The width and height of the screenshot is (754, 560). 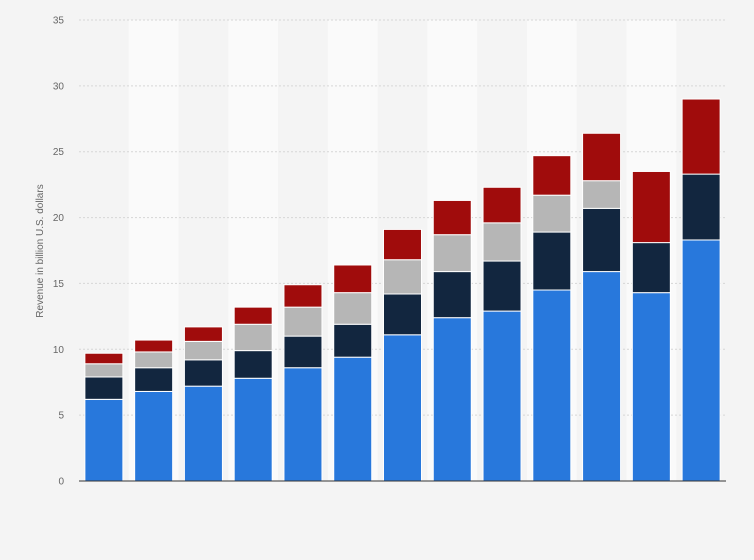 What do you see at coordinates (59, 21) in the screenshot?
I see `y-tick-label: 35` at bounding box center [59, 21].